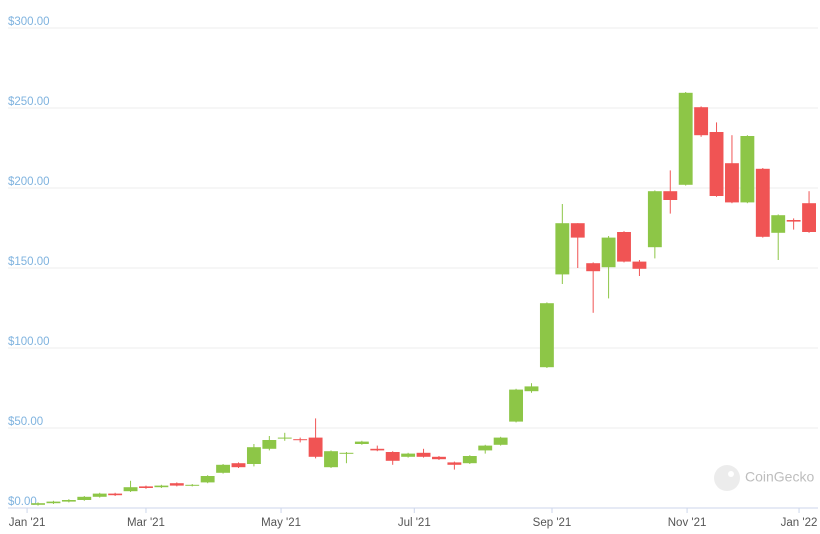 This screenshot has width=820, height=534. Describe the element at coordinates (29, 342) in the screenshot. I see `y-tick-label: $100.00` at that location.